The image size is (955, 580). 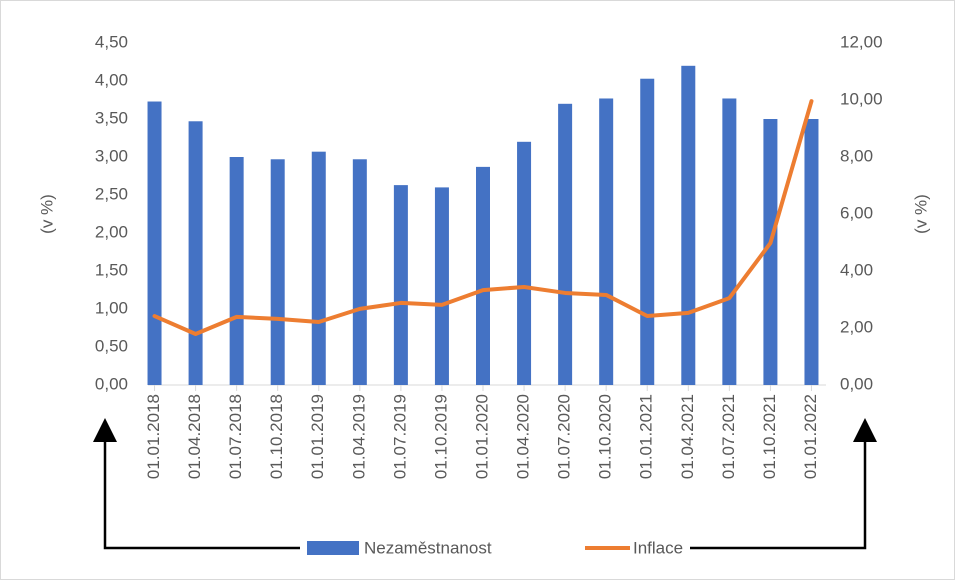 I want to click on x-tick-label: 01.04.2020, so click(x=523, y=436).